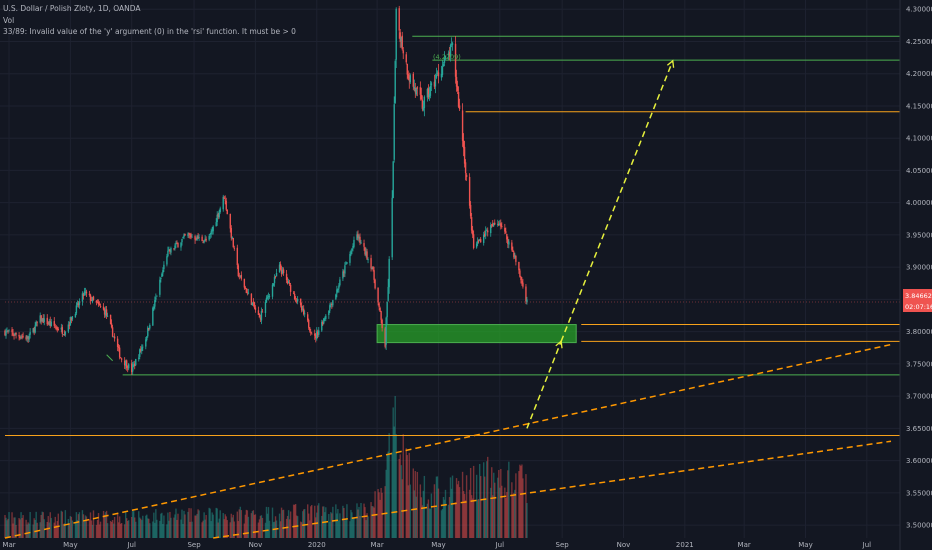 The image size is (932, 550). What do you see at coordinates (72, 8) in the screenshot?
I see `symbol-title: U.S. Dollar / Polish Zloty, 1D, OANDA` at bounding box center [72, 8].